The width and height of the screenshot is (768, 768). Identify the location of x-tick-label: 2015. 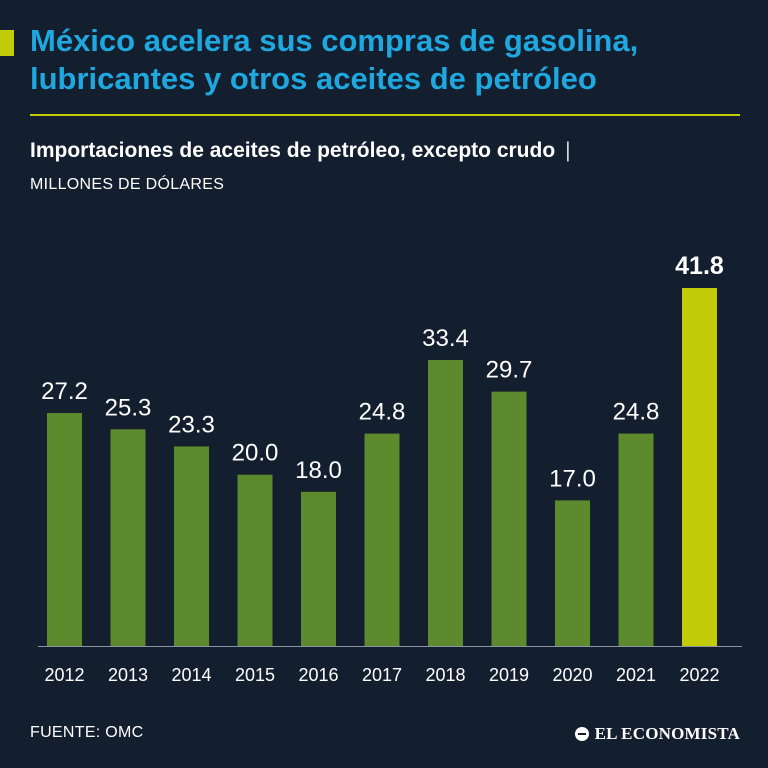
(255, 675).